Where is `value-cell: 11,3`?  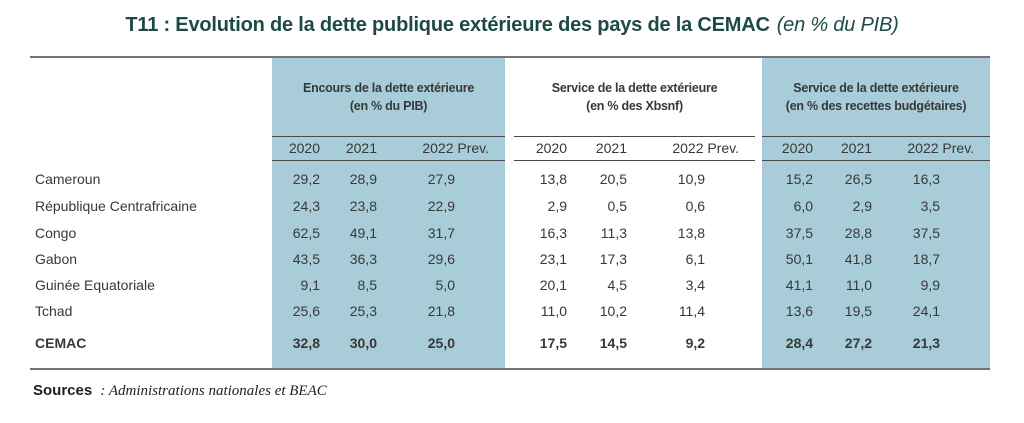 value-cell: 11,3 is located at coordinates (614, 233).